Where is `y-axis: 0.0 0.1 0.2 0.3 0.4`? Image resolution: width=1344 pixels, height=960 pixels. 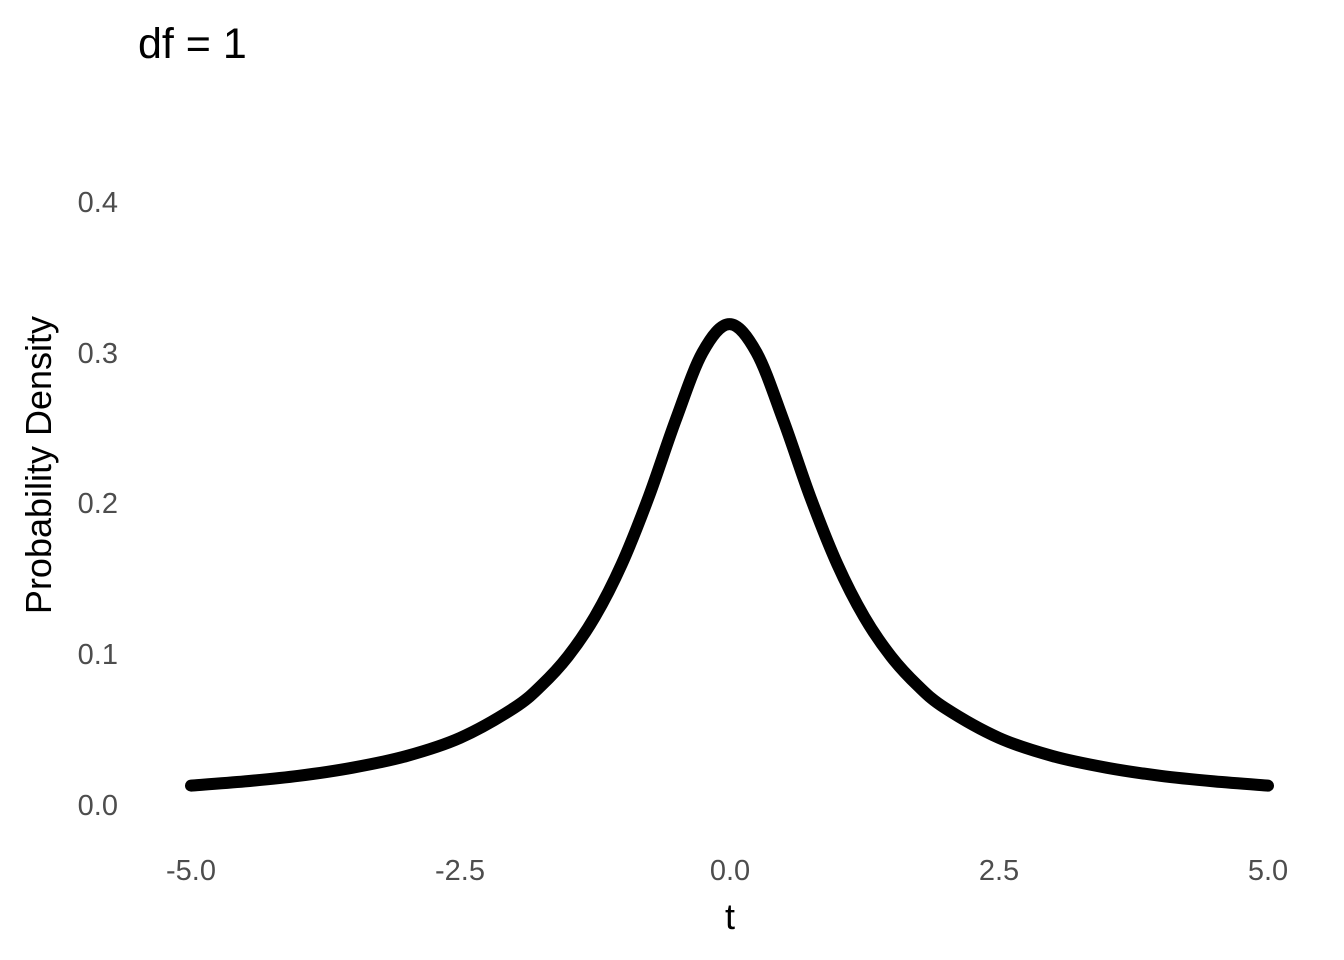 y-axis: 0.0 0.1 0.2 0.3 0.4 is located at coordinates (98, 504).